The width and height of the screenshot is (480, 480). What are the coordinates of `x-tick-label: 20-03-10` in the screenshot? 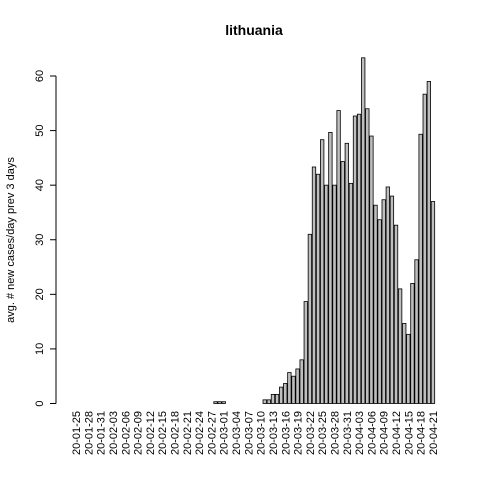 It's located at (262, 433).